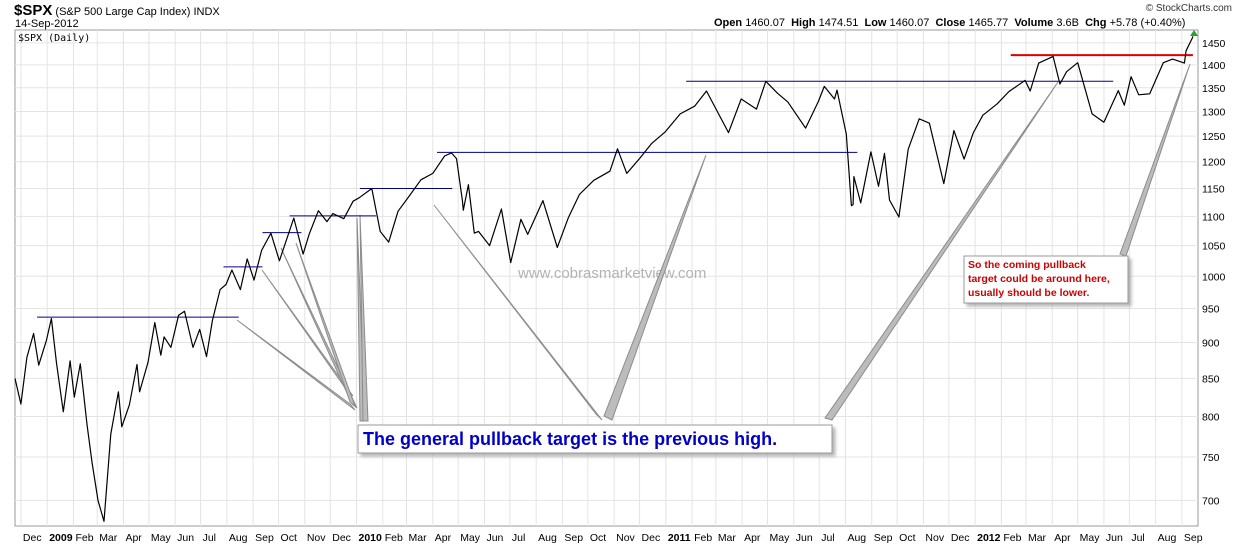 This screenshot has width=1240, height=546. Describe the element at coordinates (1214, 89) in the screenshot. I see `y-tick-label: 1350` at that location.